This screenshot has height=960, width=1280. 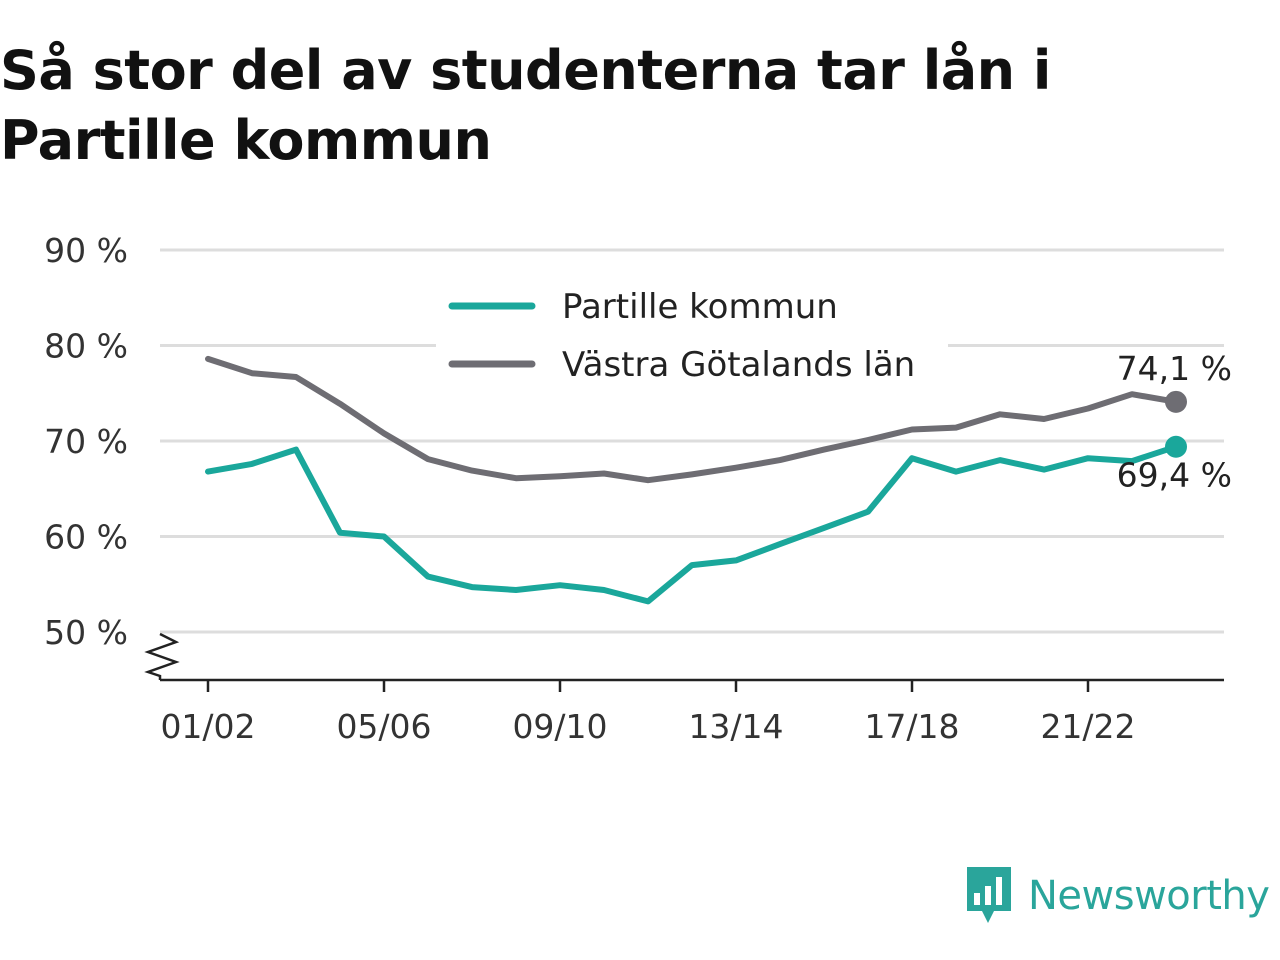 What do you see at coordinates (692, 524) in the screenshot?
I see `series-line-partille` at bounding box center [692, 524].